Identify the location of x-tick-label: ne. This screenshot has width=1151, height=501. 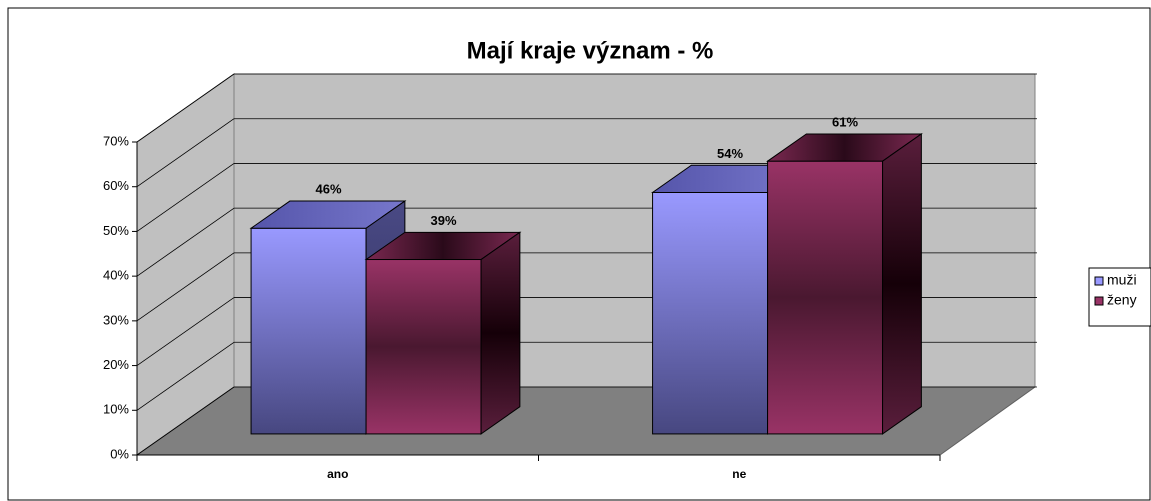
(739, 474).